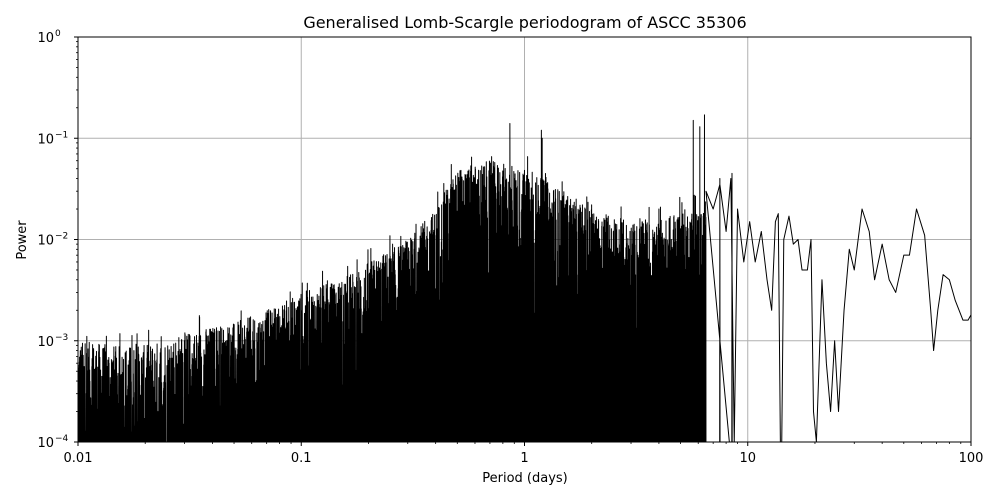  Describe the element at coordinates (61, 338) in the screenshot. I see `y-tick-exponent: −3` at that location.